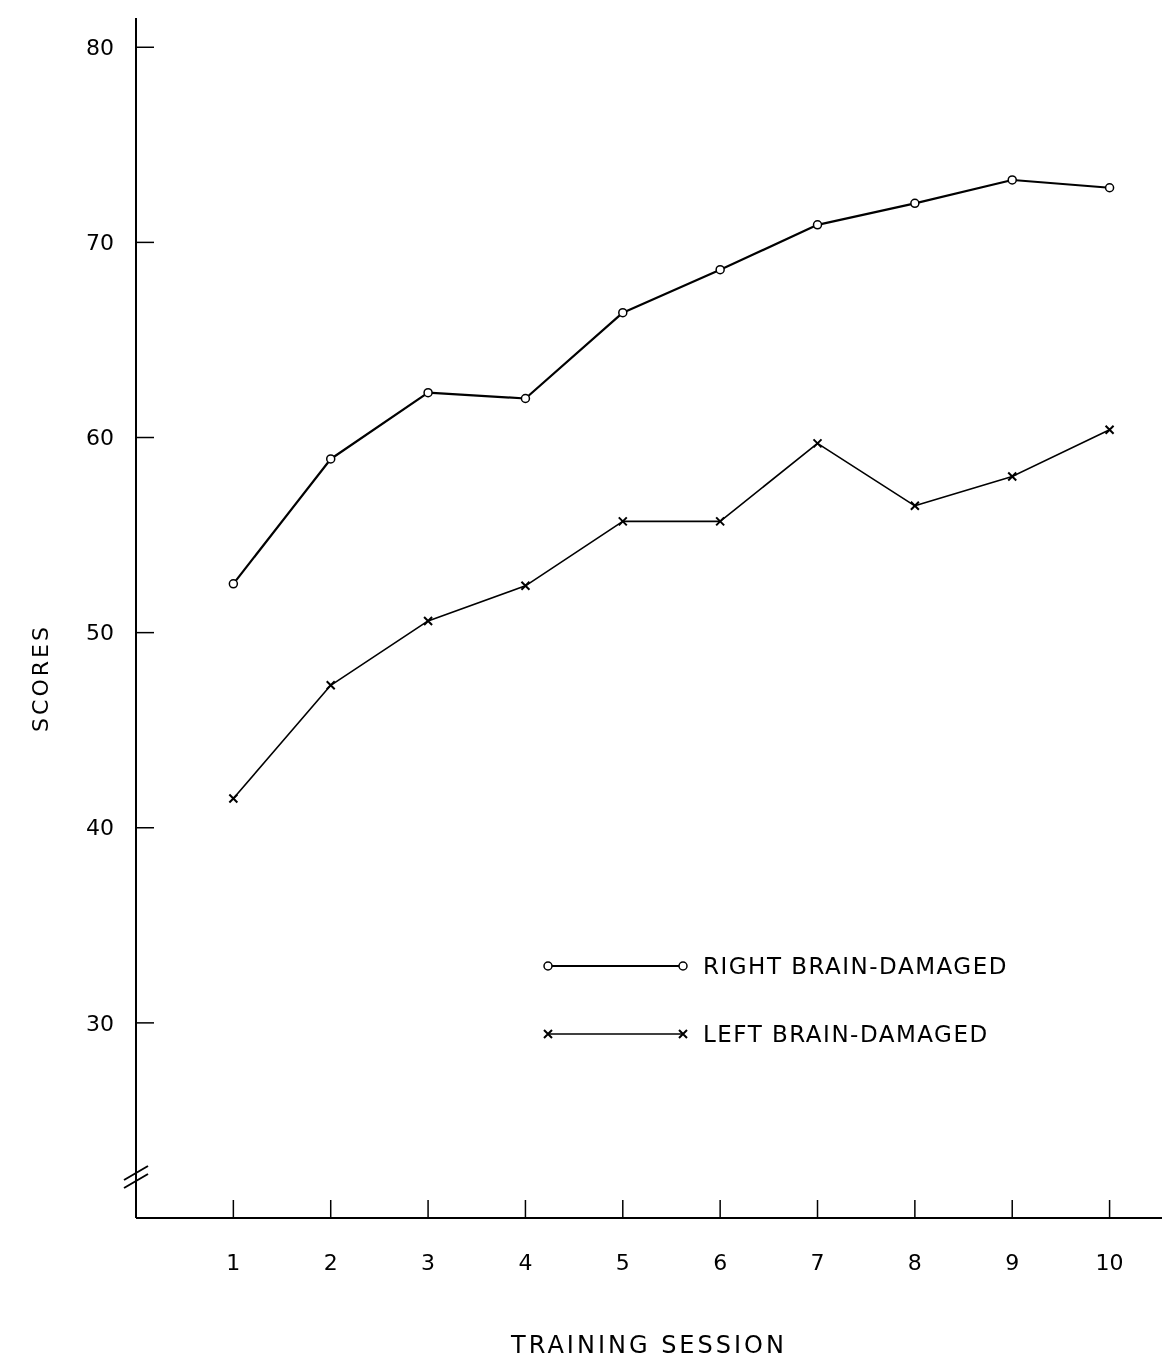 The height and width of the screenshot is (1357, 1162). I want to click on x-tick-label: 8, so click(914, 1262).